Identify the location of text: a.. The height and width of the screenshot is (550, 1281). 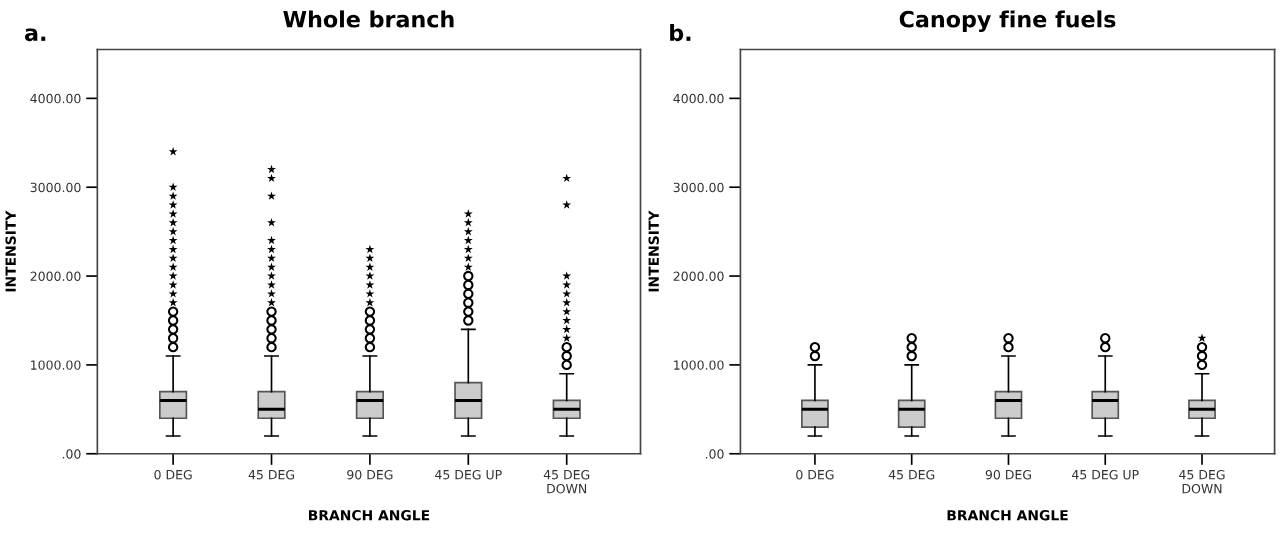
(35, 35).